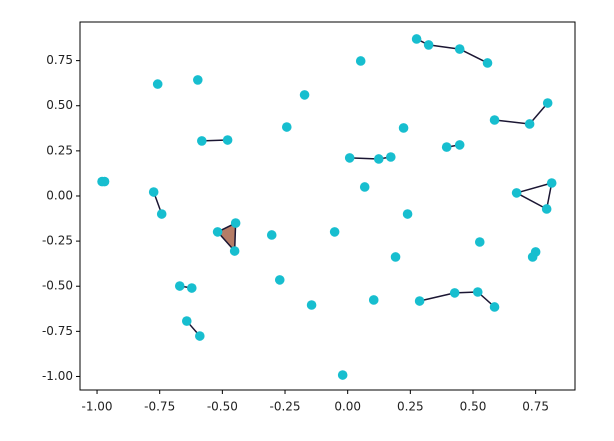  Describe the element at coordinates (59, 105) in the screenshot. I see `y-tick-label: 0.50` at that location.